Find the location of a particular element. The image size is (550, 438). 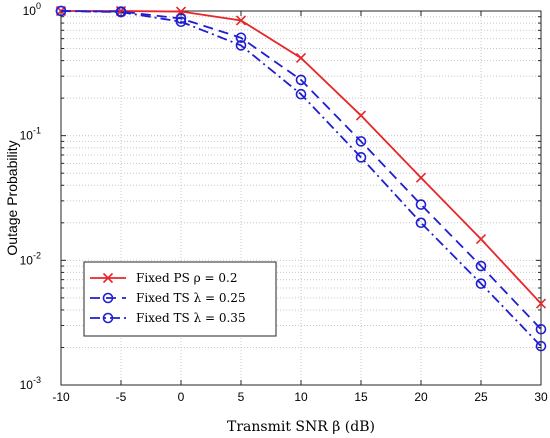

x-tick-label: -10 is located at coordinates (61, 397).